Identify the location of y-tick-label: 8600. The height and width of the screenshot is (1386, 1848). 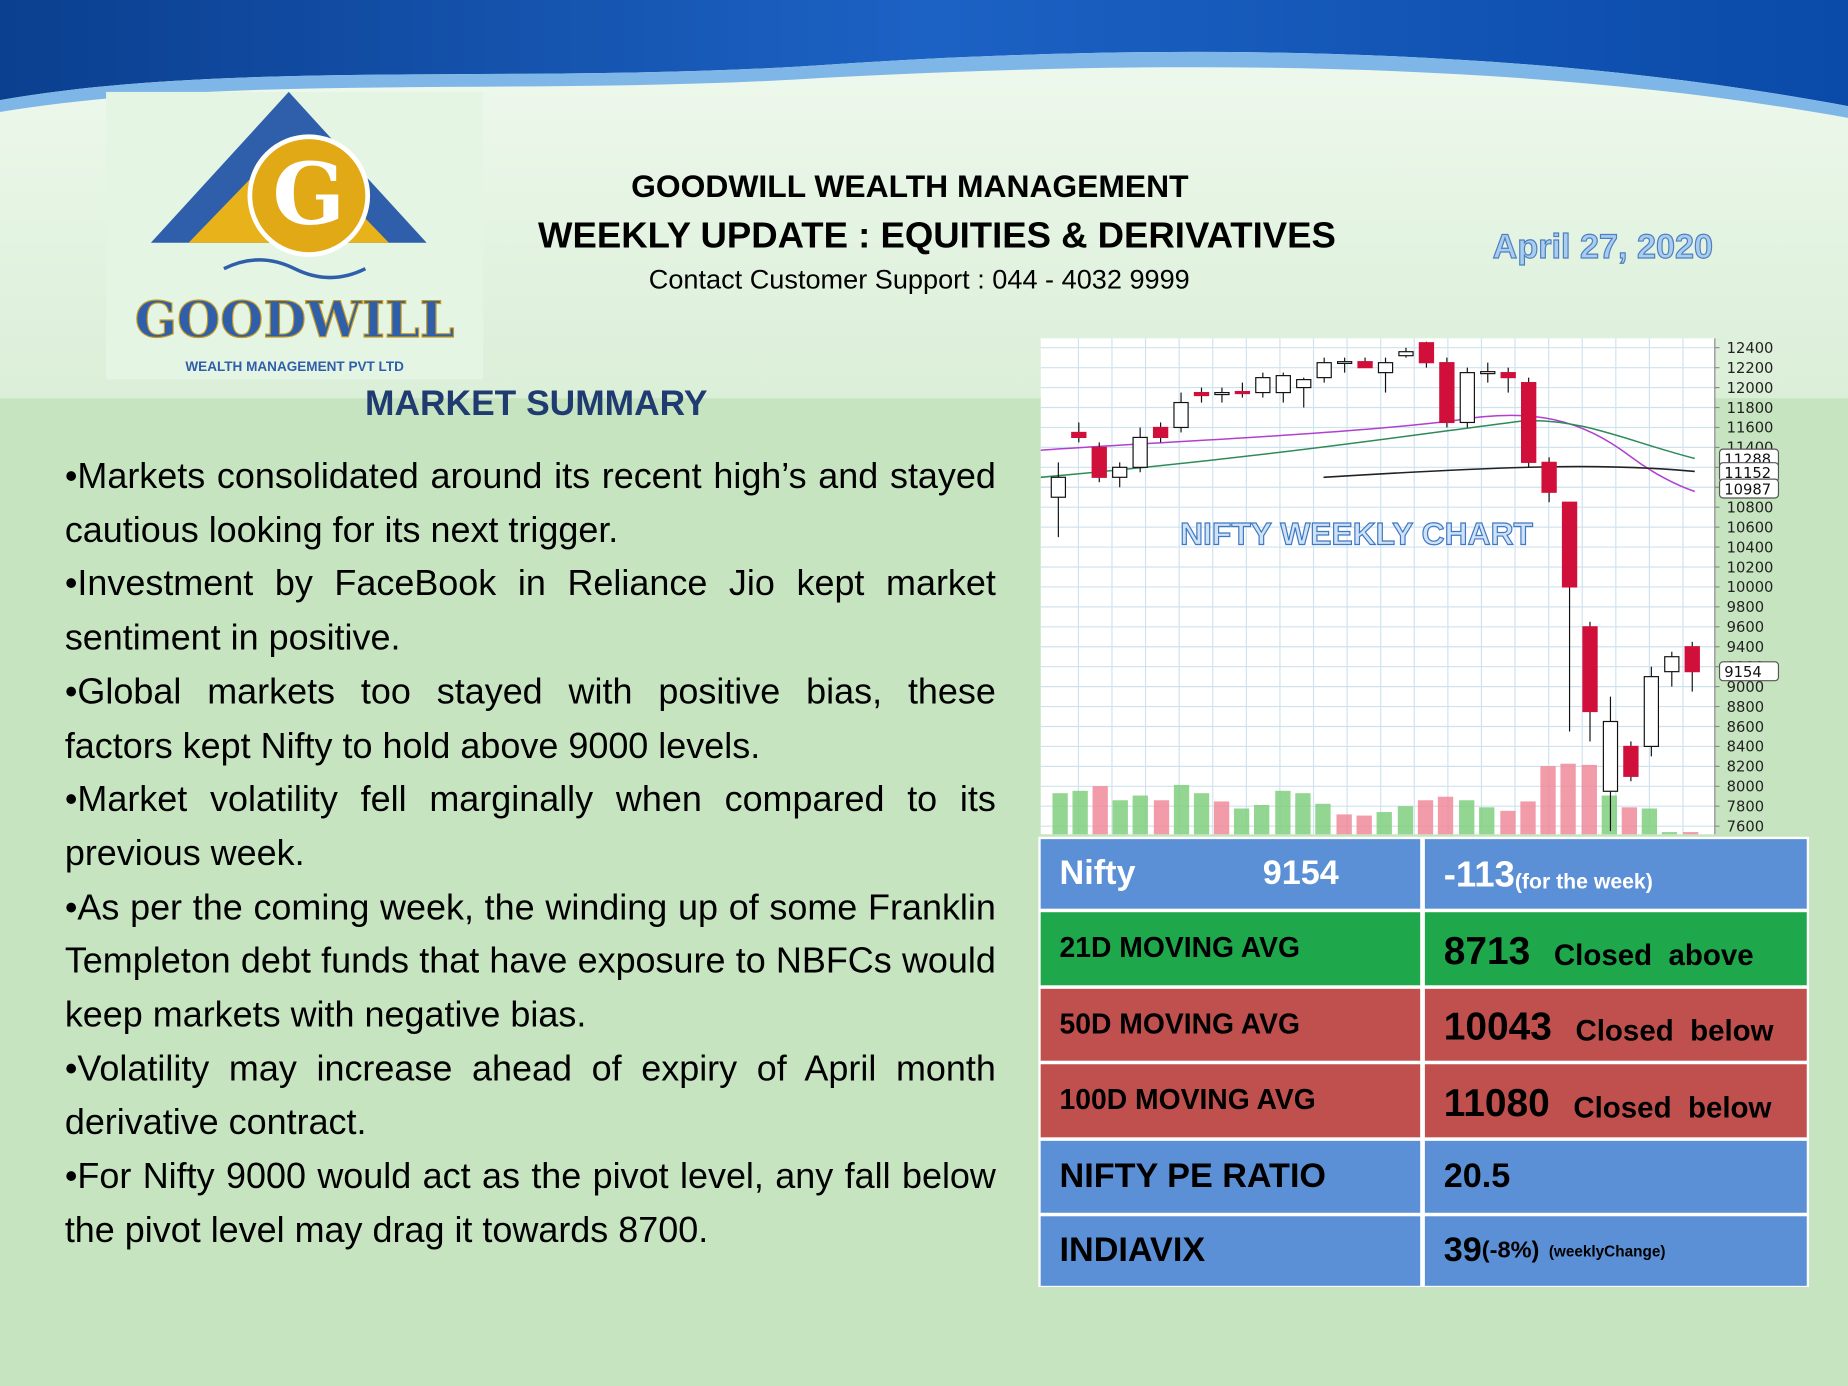
(1745, 727).